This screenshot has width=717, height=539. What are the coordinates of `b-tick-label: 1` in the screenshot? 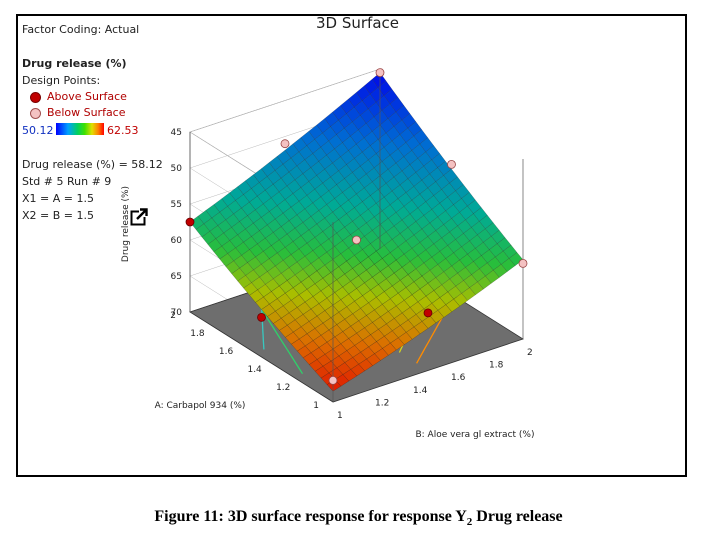 It's located at (340, 416).